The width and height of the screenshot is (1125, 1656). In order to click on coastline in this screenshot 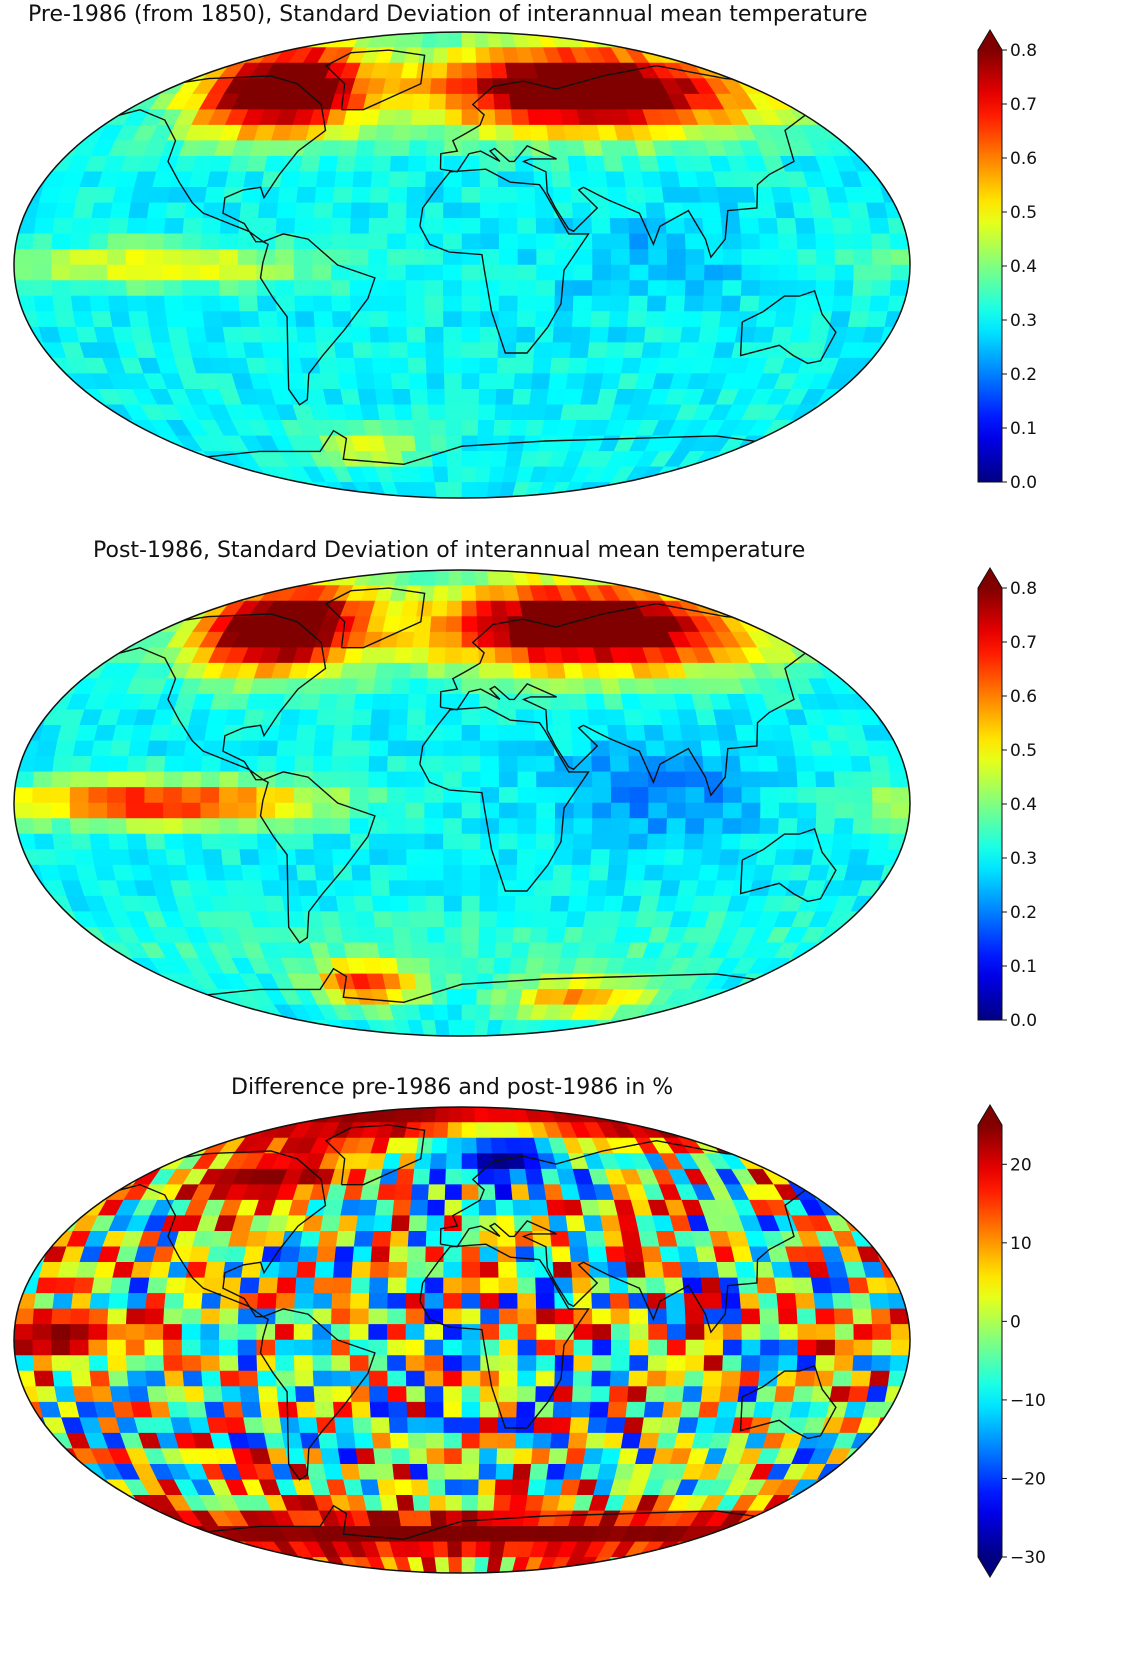, I will do `click(643, 699)`.